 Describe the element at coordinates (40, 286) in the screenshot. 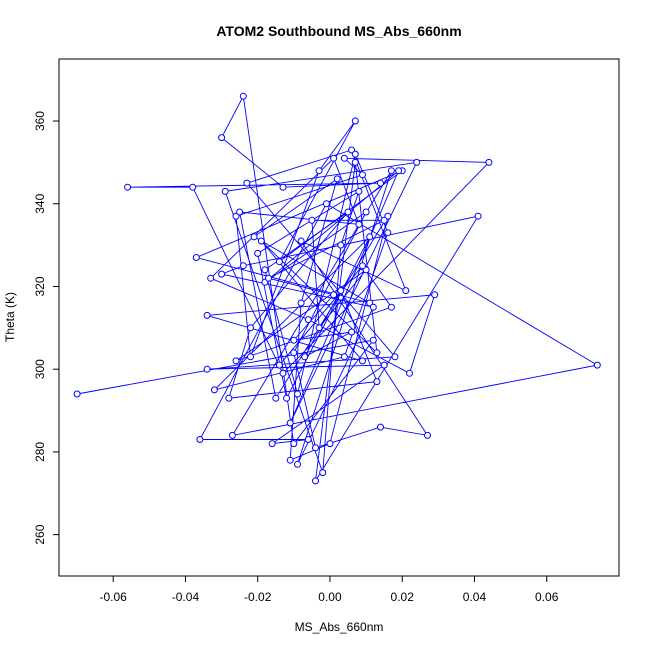

I see `y-tick-label: 320` at that location.